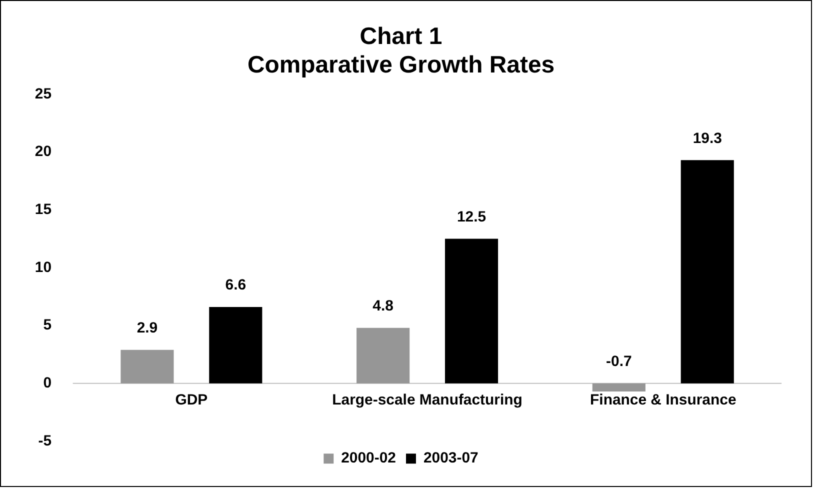  Describe the element at coordinates (663, 399) in the screenshot. I see `x-tick-label: Finance & Insurance` at that location.